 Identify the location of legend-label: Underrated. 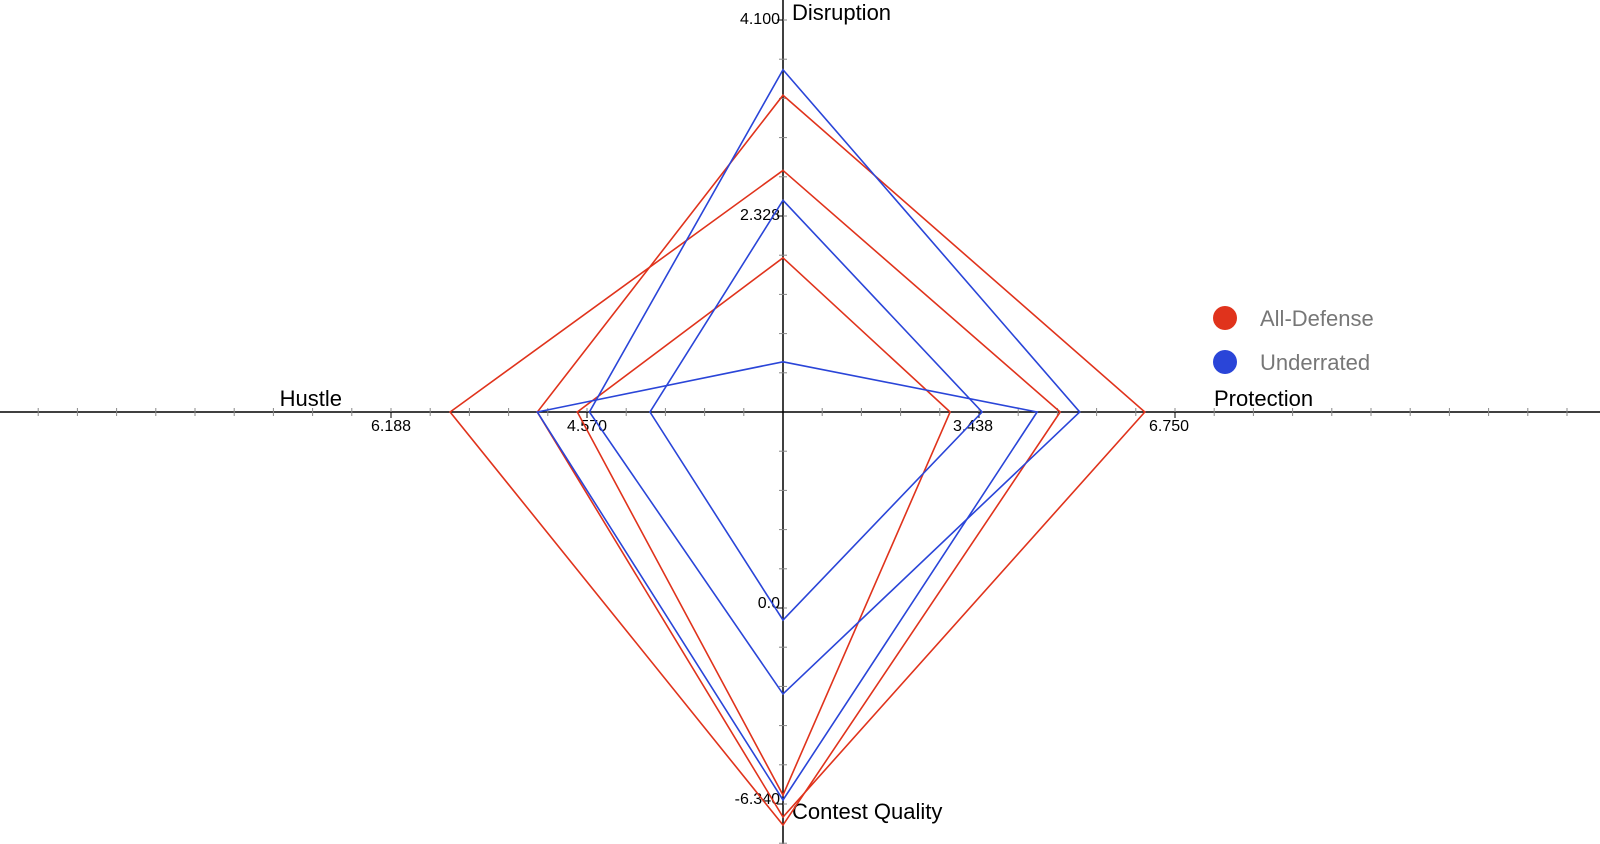
(1315, 362).